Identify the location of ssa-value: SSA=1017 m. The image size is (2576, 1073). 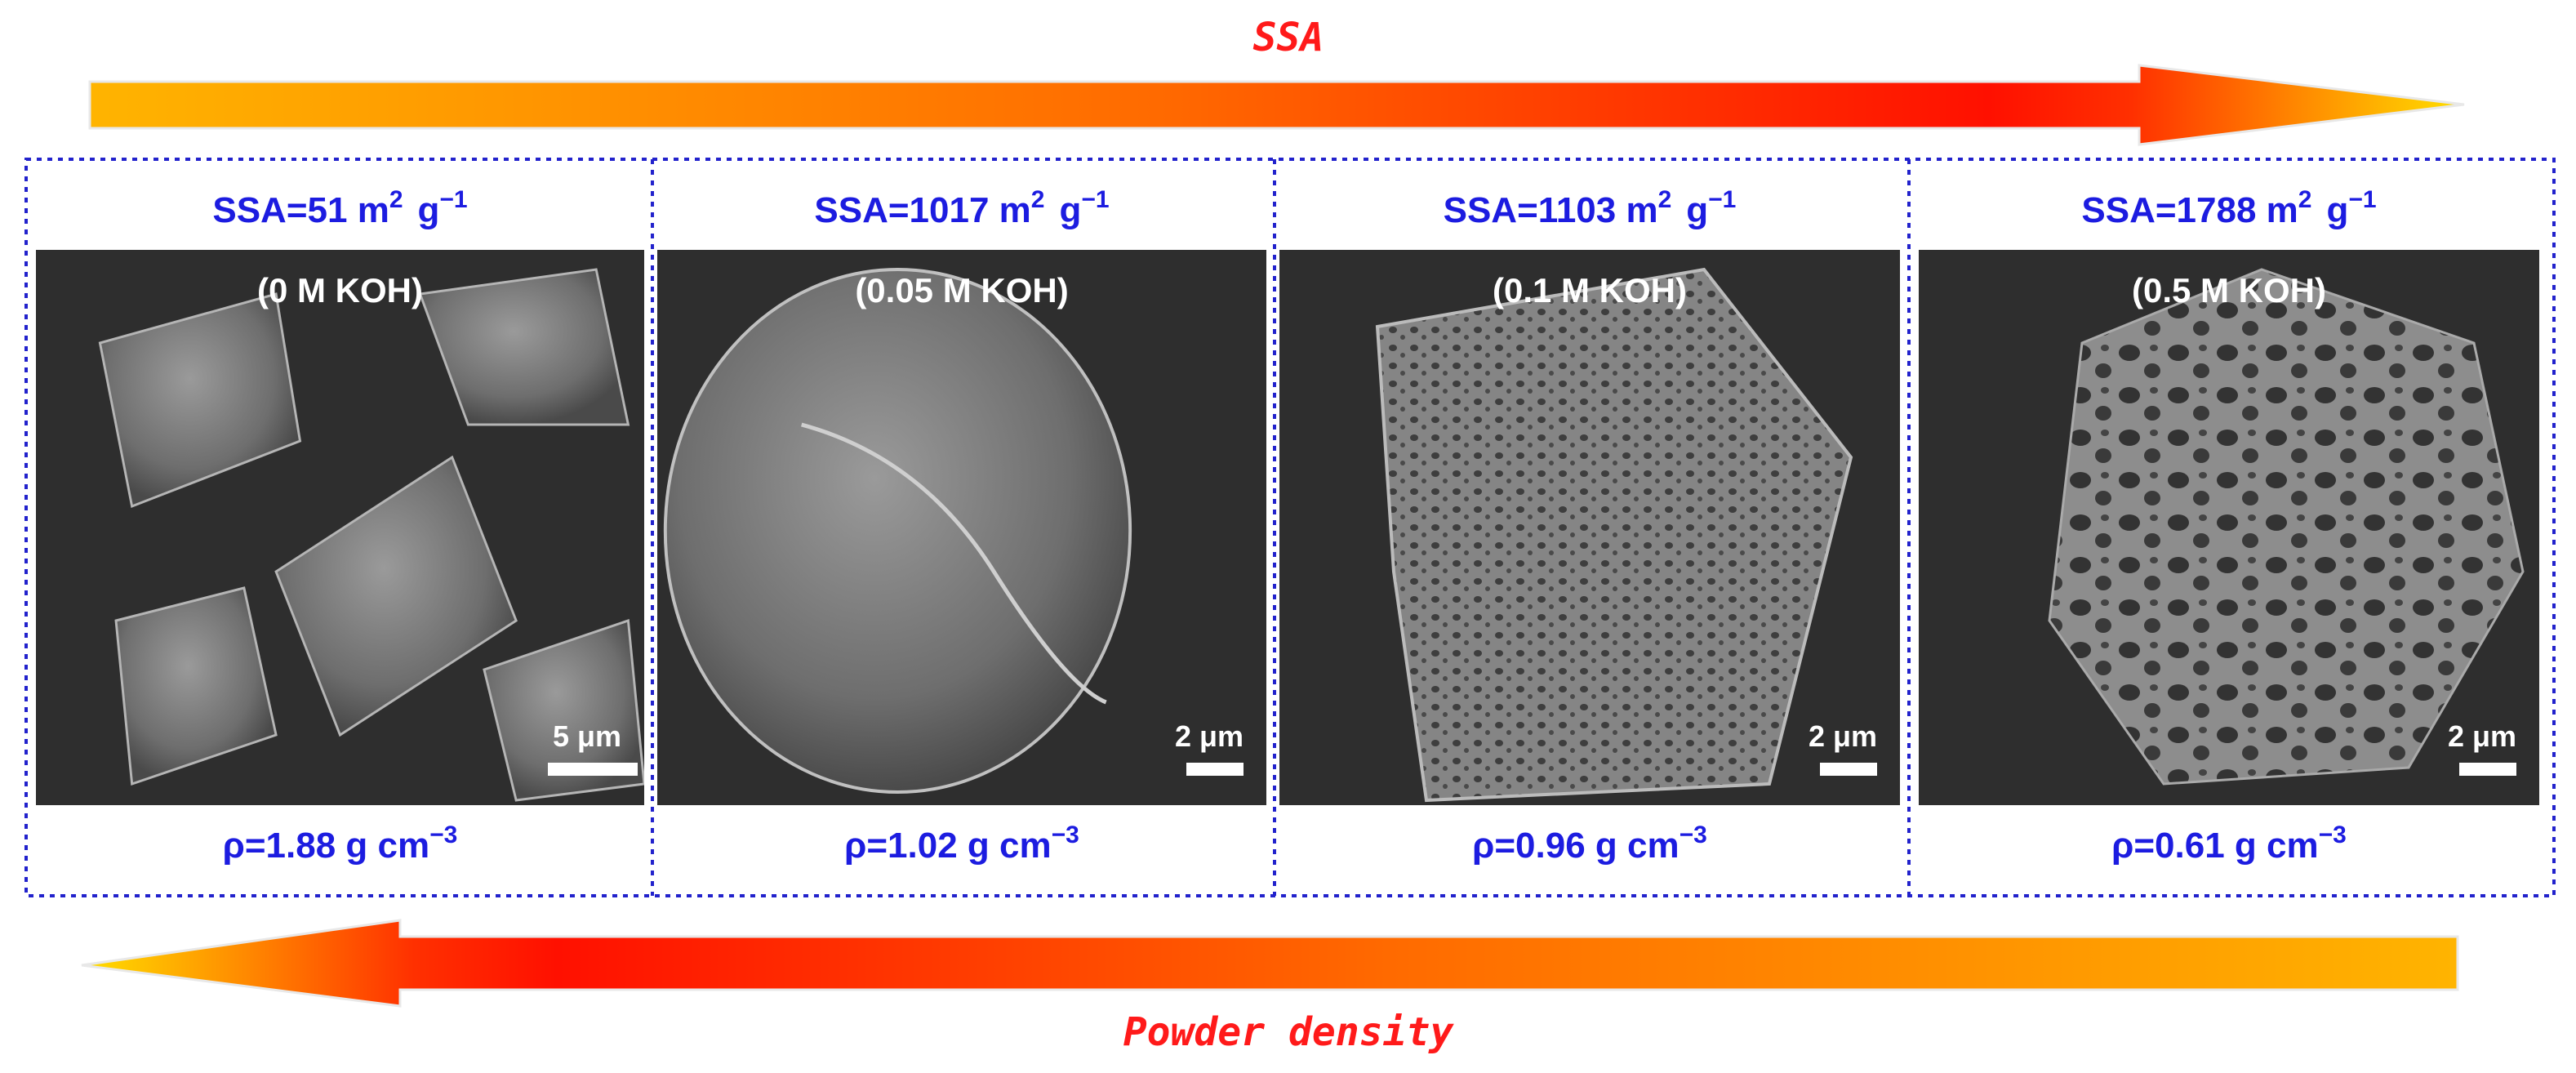
(922, 210).